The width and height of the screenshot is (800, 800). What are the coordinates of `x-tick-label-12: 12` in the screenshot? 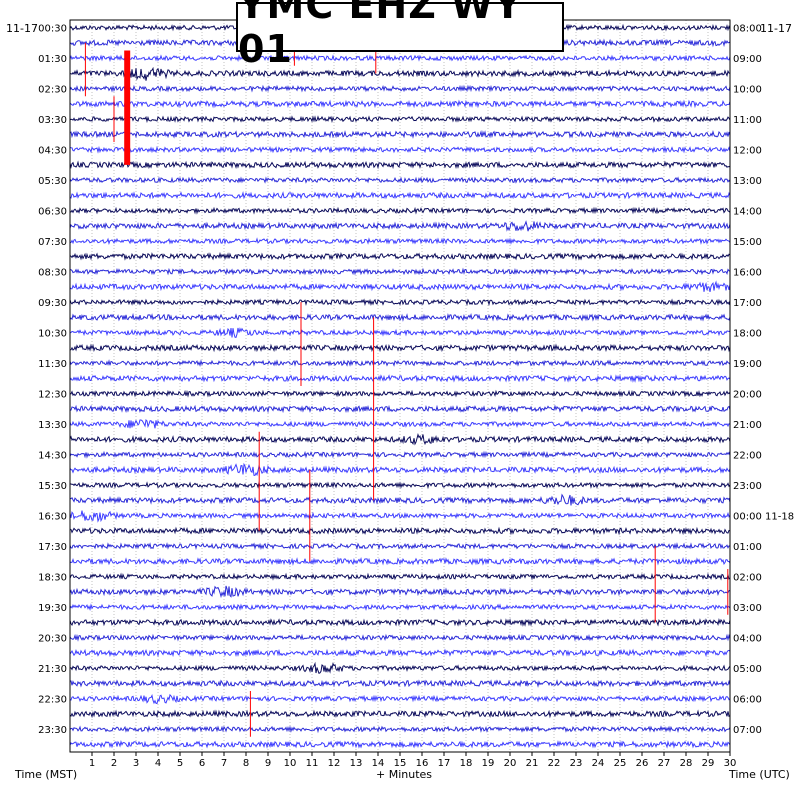 It's located at (334, 763).